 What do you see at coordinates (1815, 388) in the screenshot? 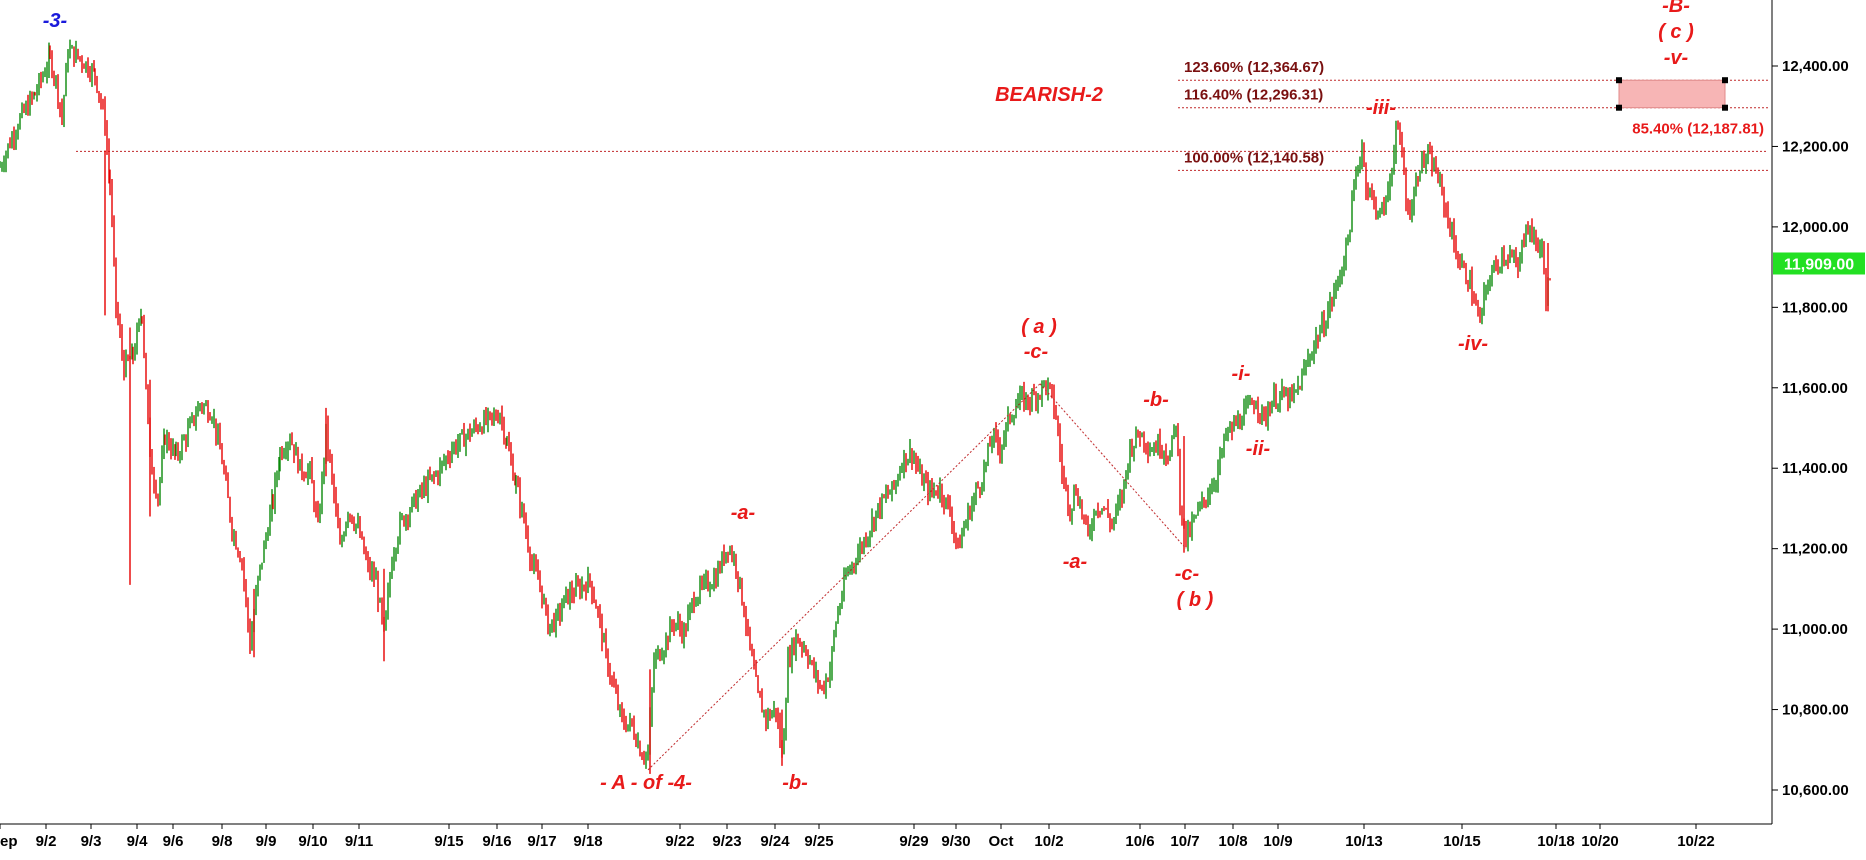
I see `y-tick-label: 11,600.00` at bounding box center [1815, 388].